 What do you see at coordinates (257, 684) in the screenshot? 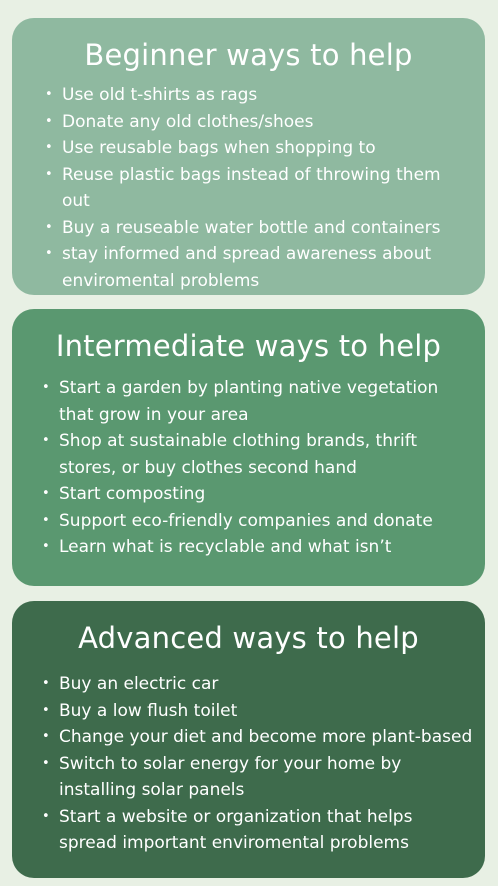
I see `list-item: • Buy an electric car` at bounding box center [257, 684].